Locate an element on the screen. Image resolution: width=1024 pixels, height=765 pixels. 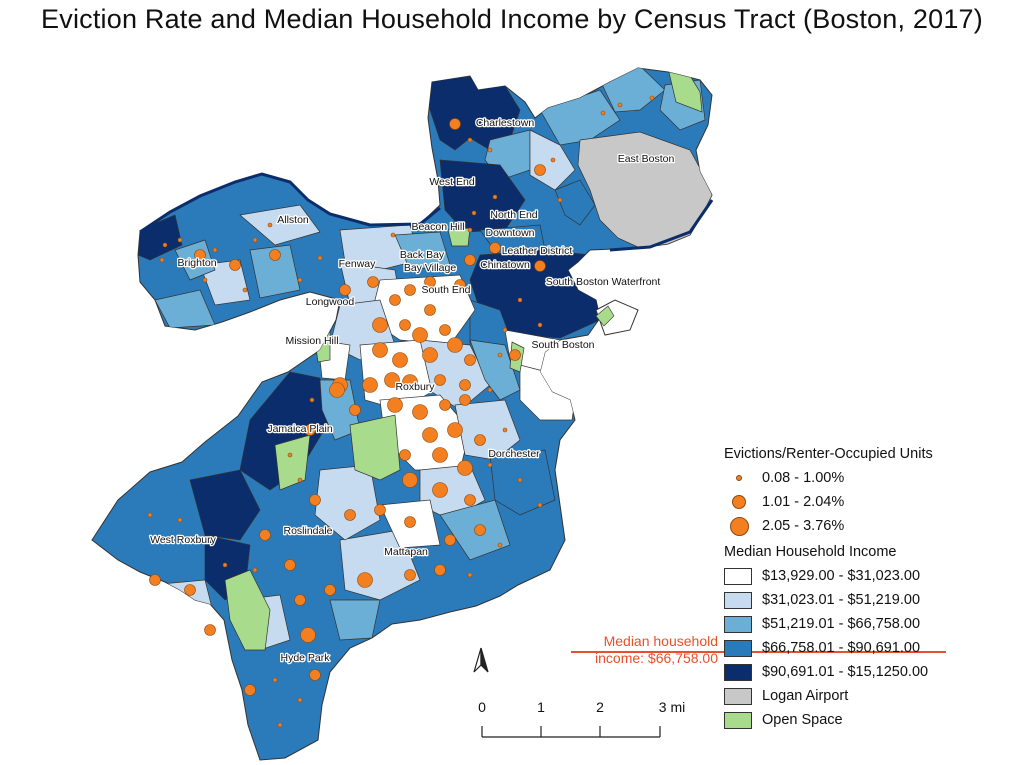
scale-tick: 2 is located at coordinates (600, 707).